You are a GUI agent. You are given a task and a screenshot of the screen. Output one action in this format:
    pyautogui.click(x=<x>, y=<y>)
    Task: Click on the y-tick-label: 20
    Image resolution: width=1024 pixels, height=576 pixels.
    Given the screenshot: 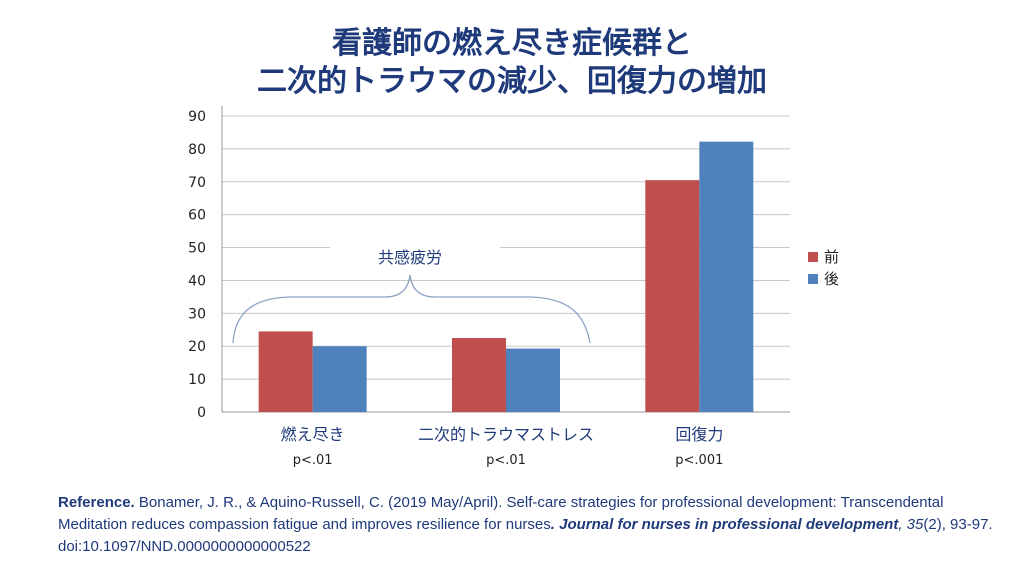 What is the action you would take?
    pyautogui.click(x=197, y=347)
    